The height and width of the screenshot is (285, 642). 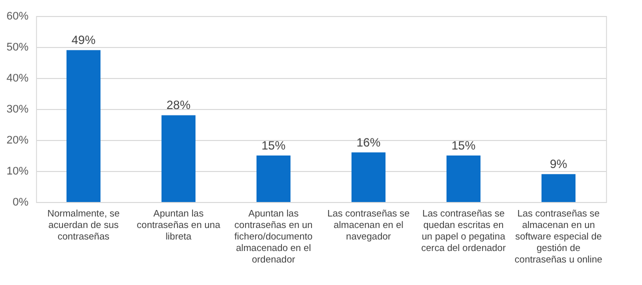 I want to click on x-tick-label: Apuntan las contraseñas en un fichero/documento almacenado en el ordenador, so click(x=273, y=237).